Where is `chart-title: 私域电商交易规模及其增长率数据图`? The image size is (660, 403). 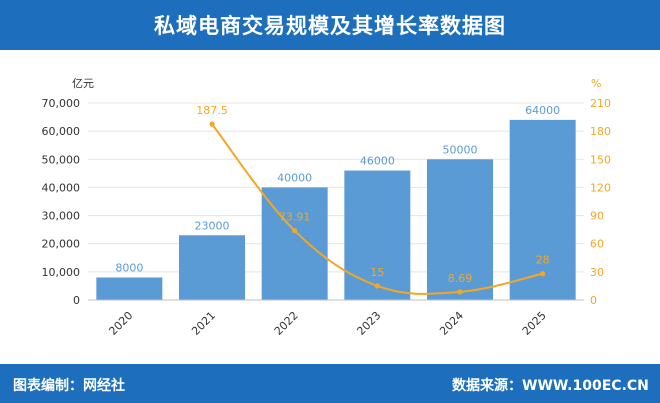 chart-title: 私域电商交易规模及其增长率数据图 is located at coordinates (330, 26).